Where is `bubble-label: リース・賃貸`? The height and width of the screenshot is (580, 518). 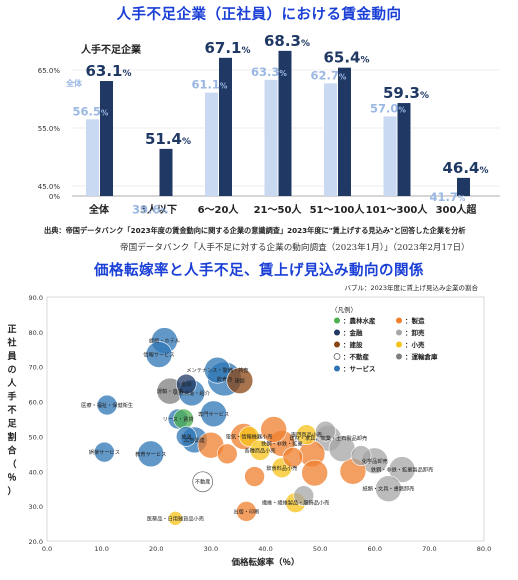 bubble-label: リース・賃貸 is located at coordinates (178, 419).